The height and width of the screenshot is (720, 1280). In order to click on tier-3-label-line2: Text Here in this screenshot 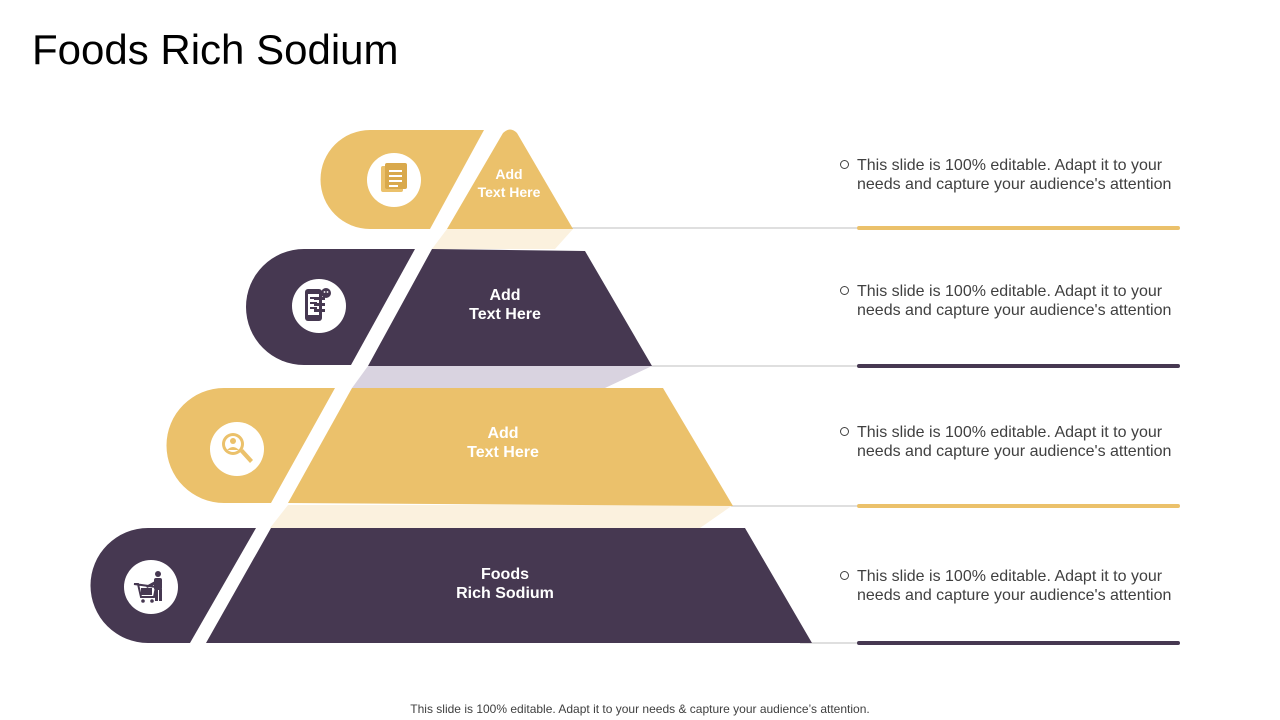, I will do `click(503, 452)`.